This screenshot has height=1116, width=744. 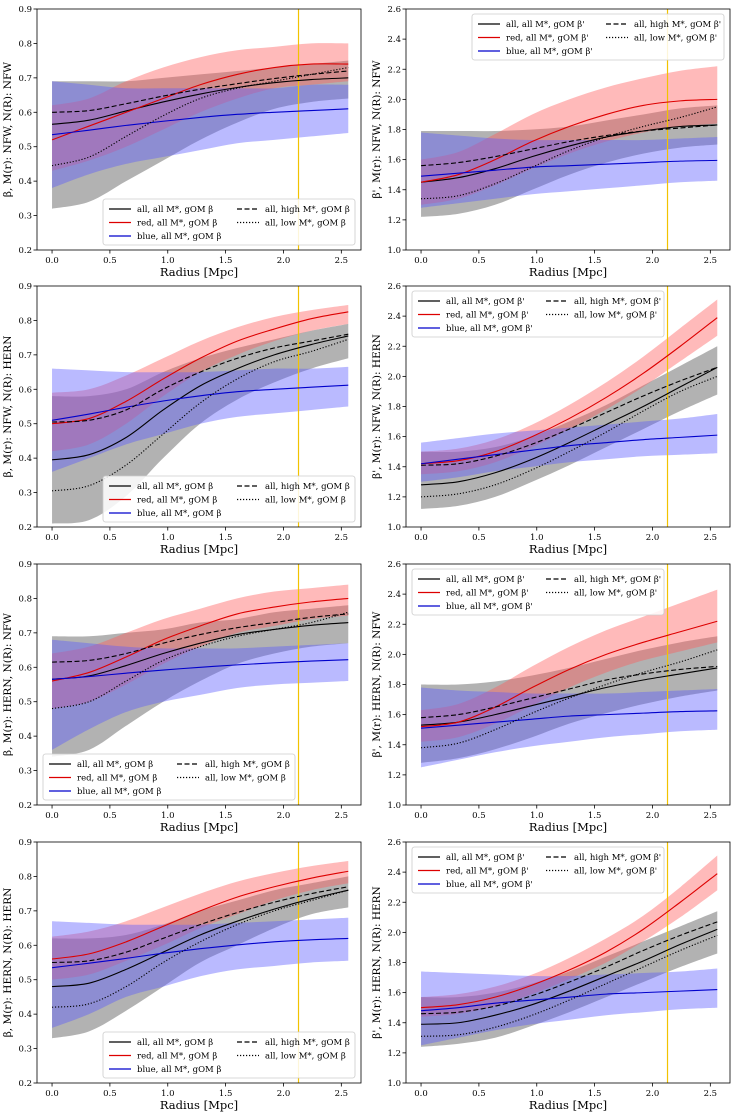 What do you see at coordinates (617, 858) in the screenshot?
I see `legend-label-high: all, high M*, gOM β'` at bounding box center [617, 858].